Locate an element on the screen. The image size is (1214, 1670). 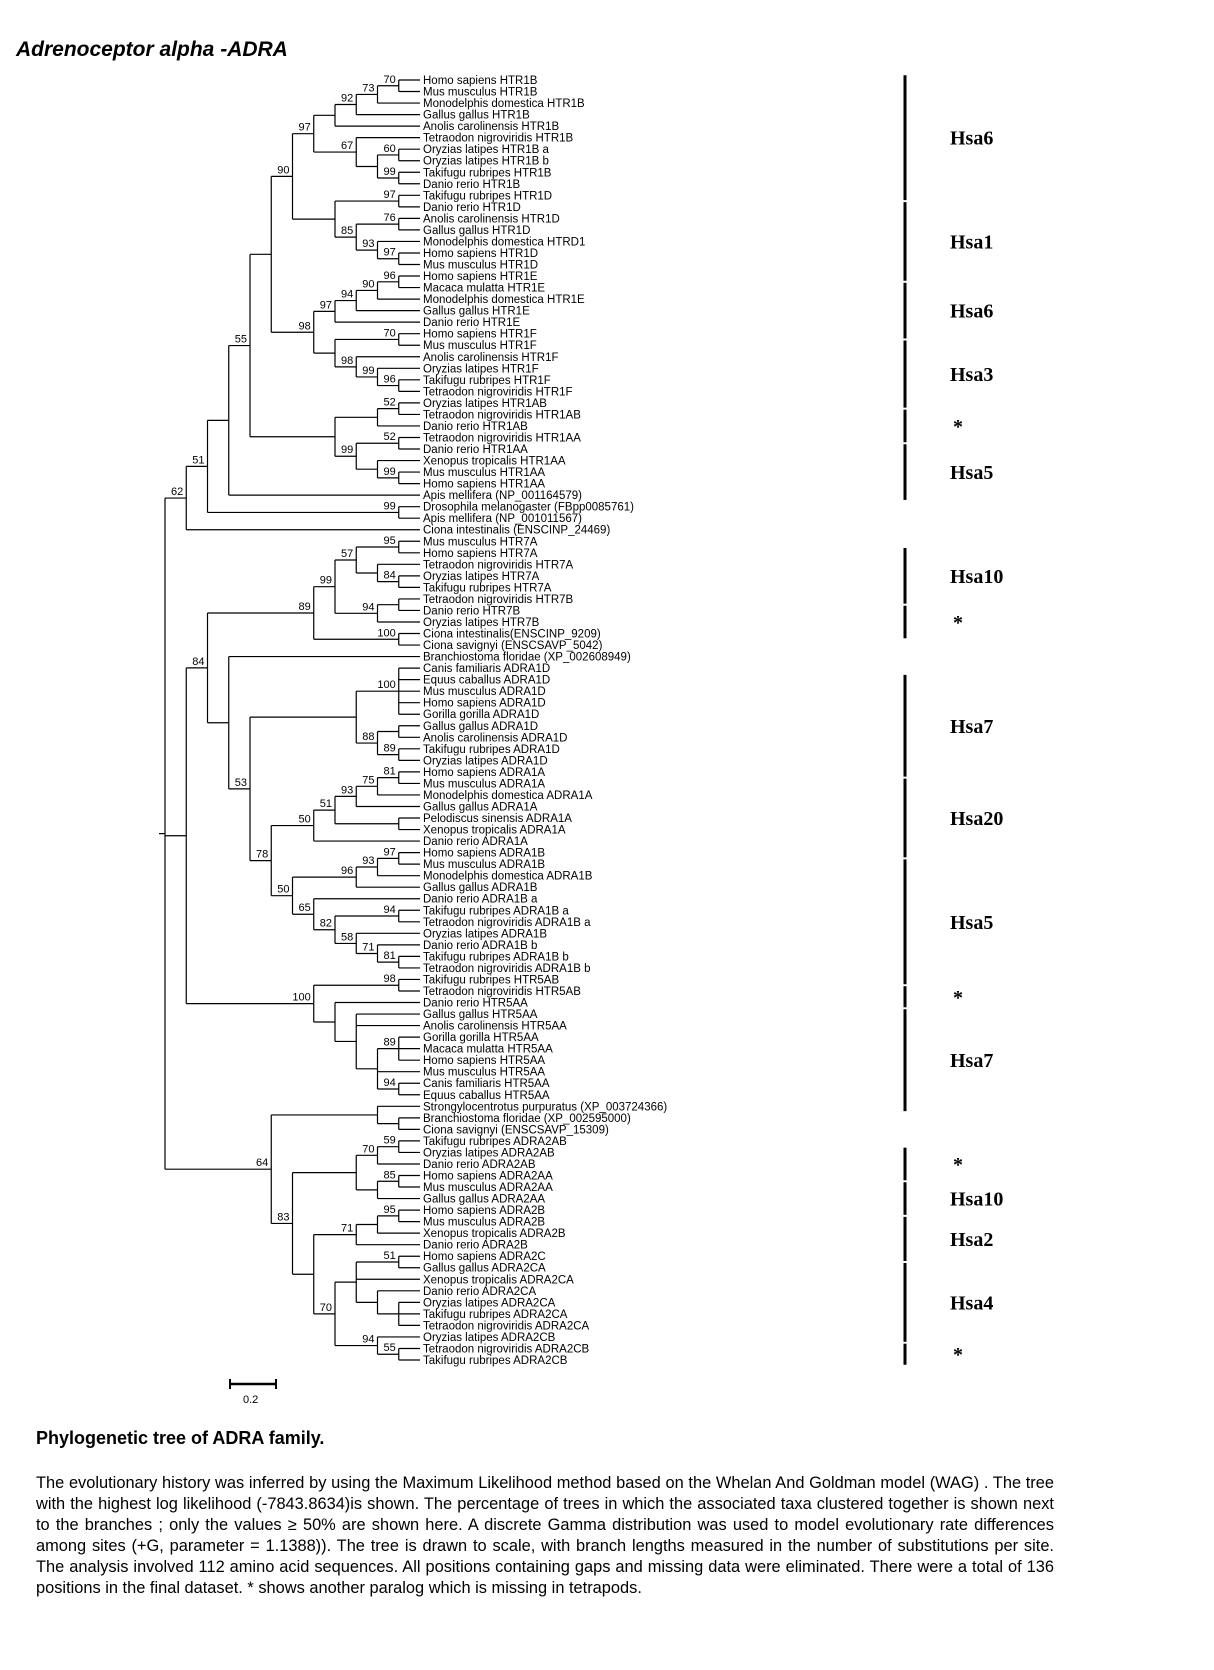
taxon-label: Homo sapiens HTR7A is located at coordinates (480, 554).